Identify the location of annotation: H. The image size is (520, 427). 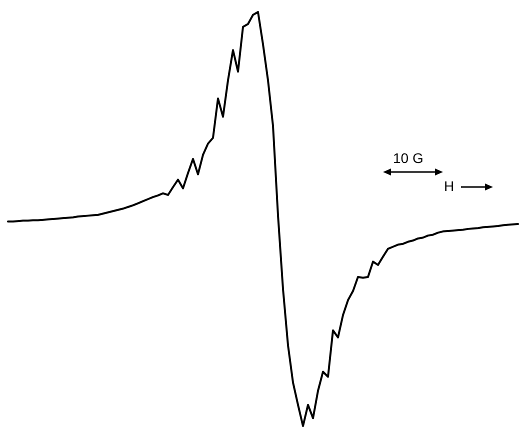
(449, 186).